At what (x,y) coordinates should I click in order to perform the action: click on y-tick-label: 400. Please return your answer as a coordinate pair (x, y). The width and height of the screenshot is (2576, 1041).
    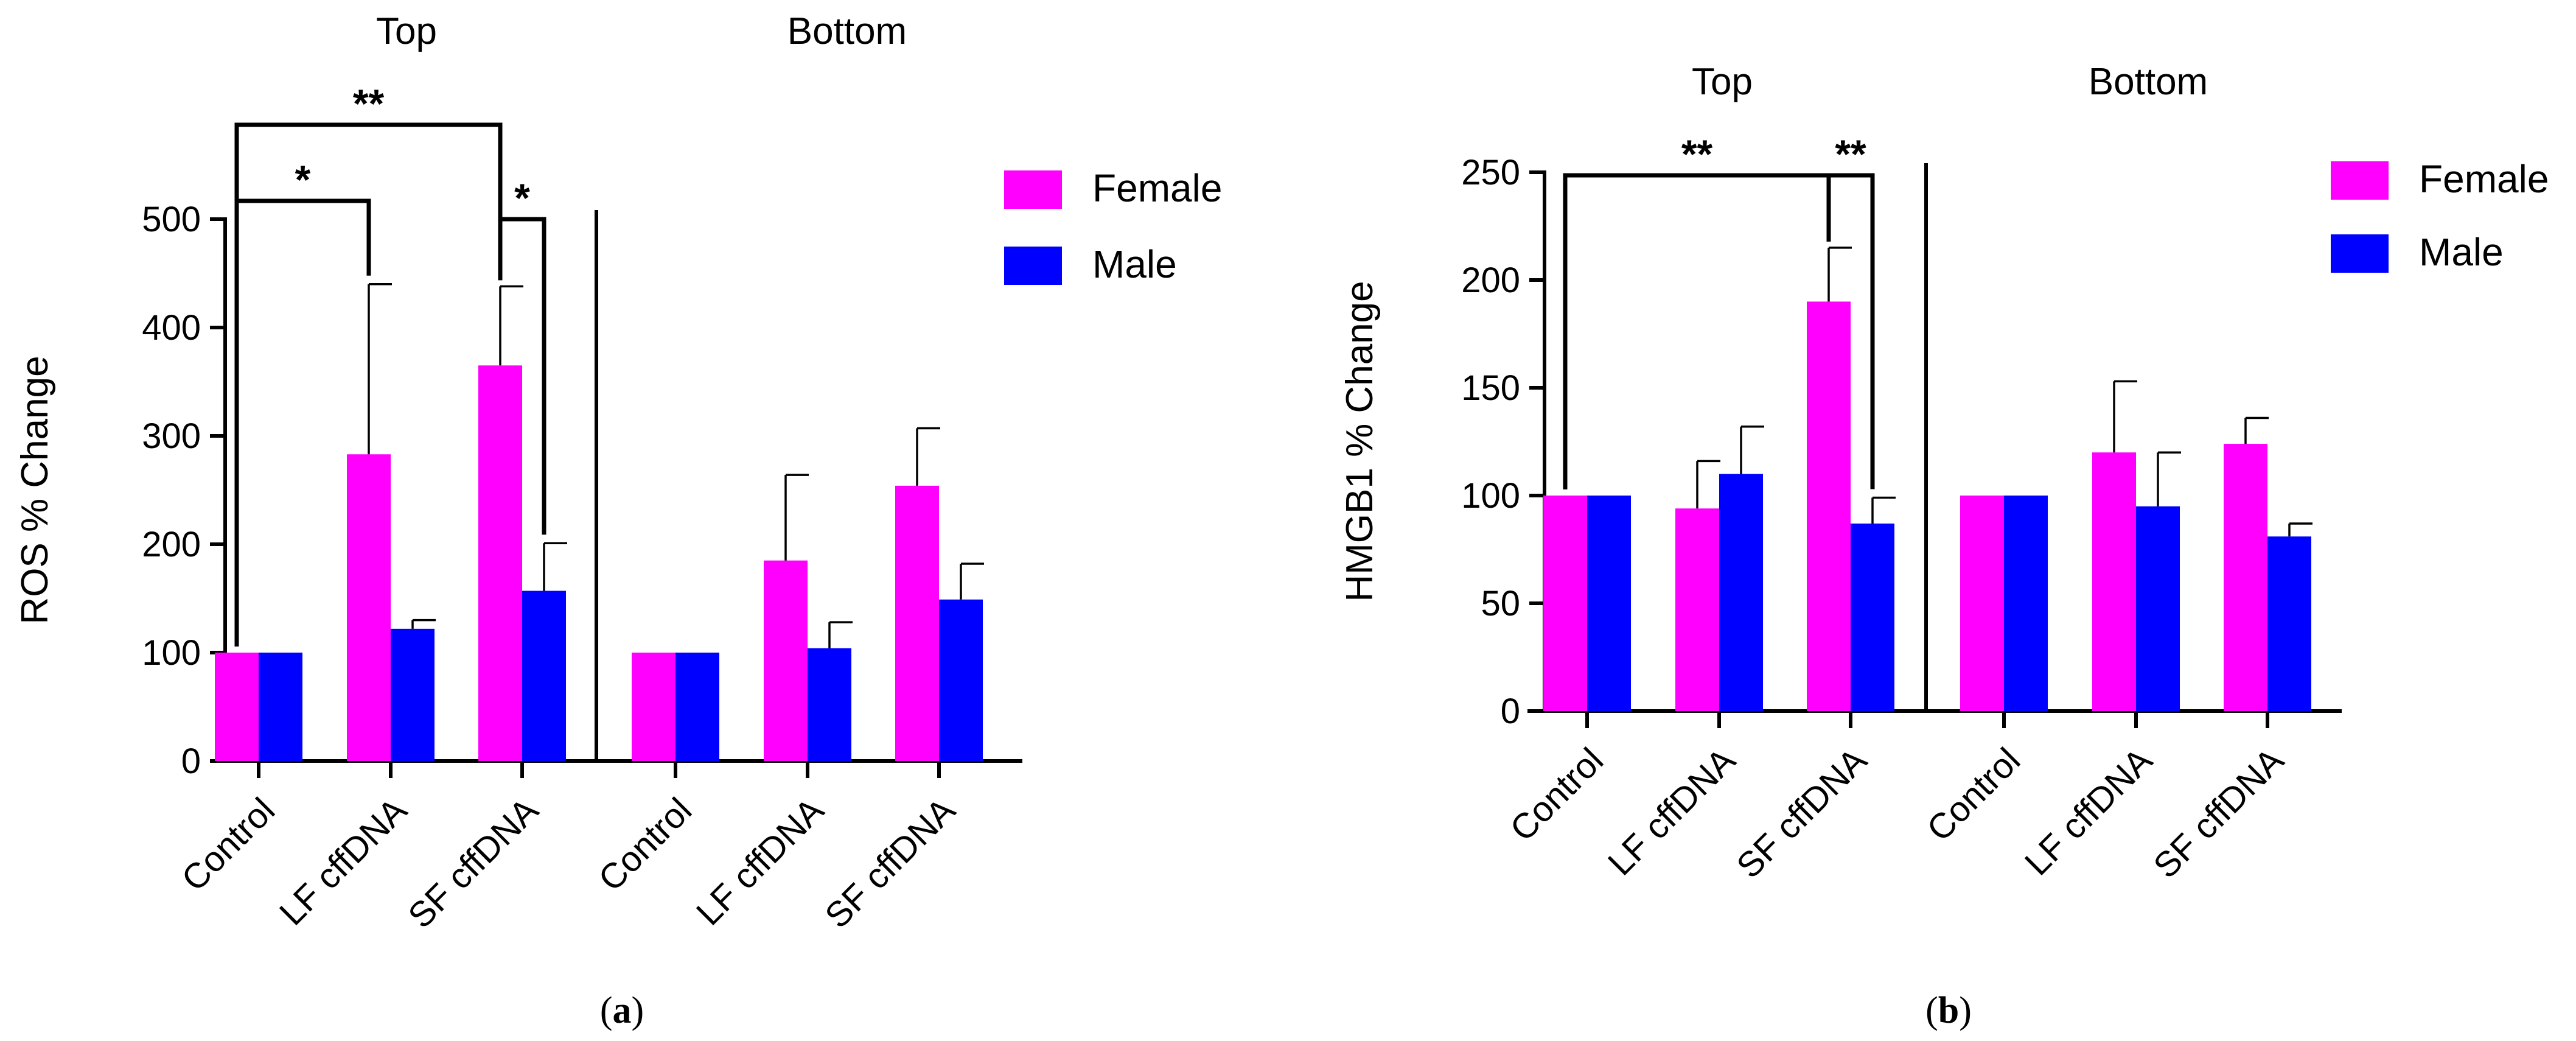
    Looking at the image, I should click on (171, 328).